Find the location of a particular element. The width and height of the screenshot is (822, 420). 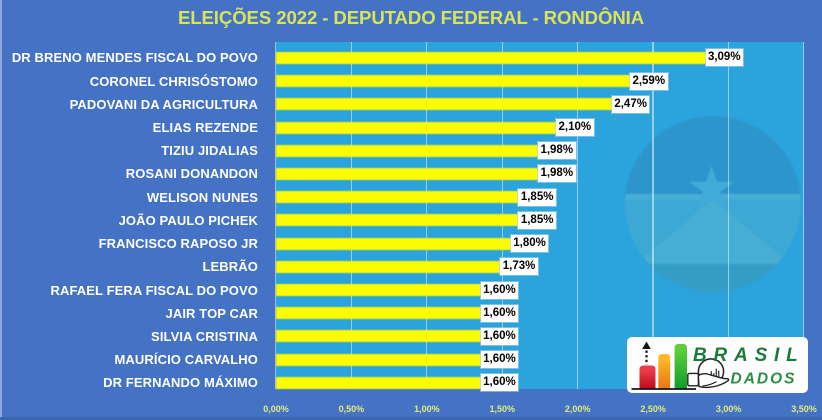

svg-text: BRASIL is located at coordinates (749, 355).